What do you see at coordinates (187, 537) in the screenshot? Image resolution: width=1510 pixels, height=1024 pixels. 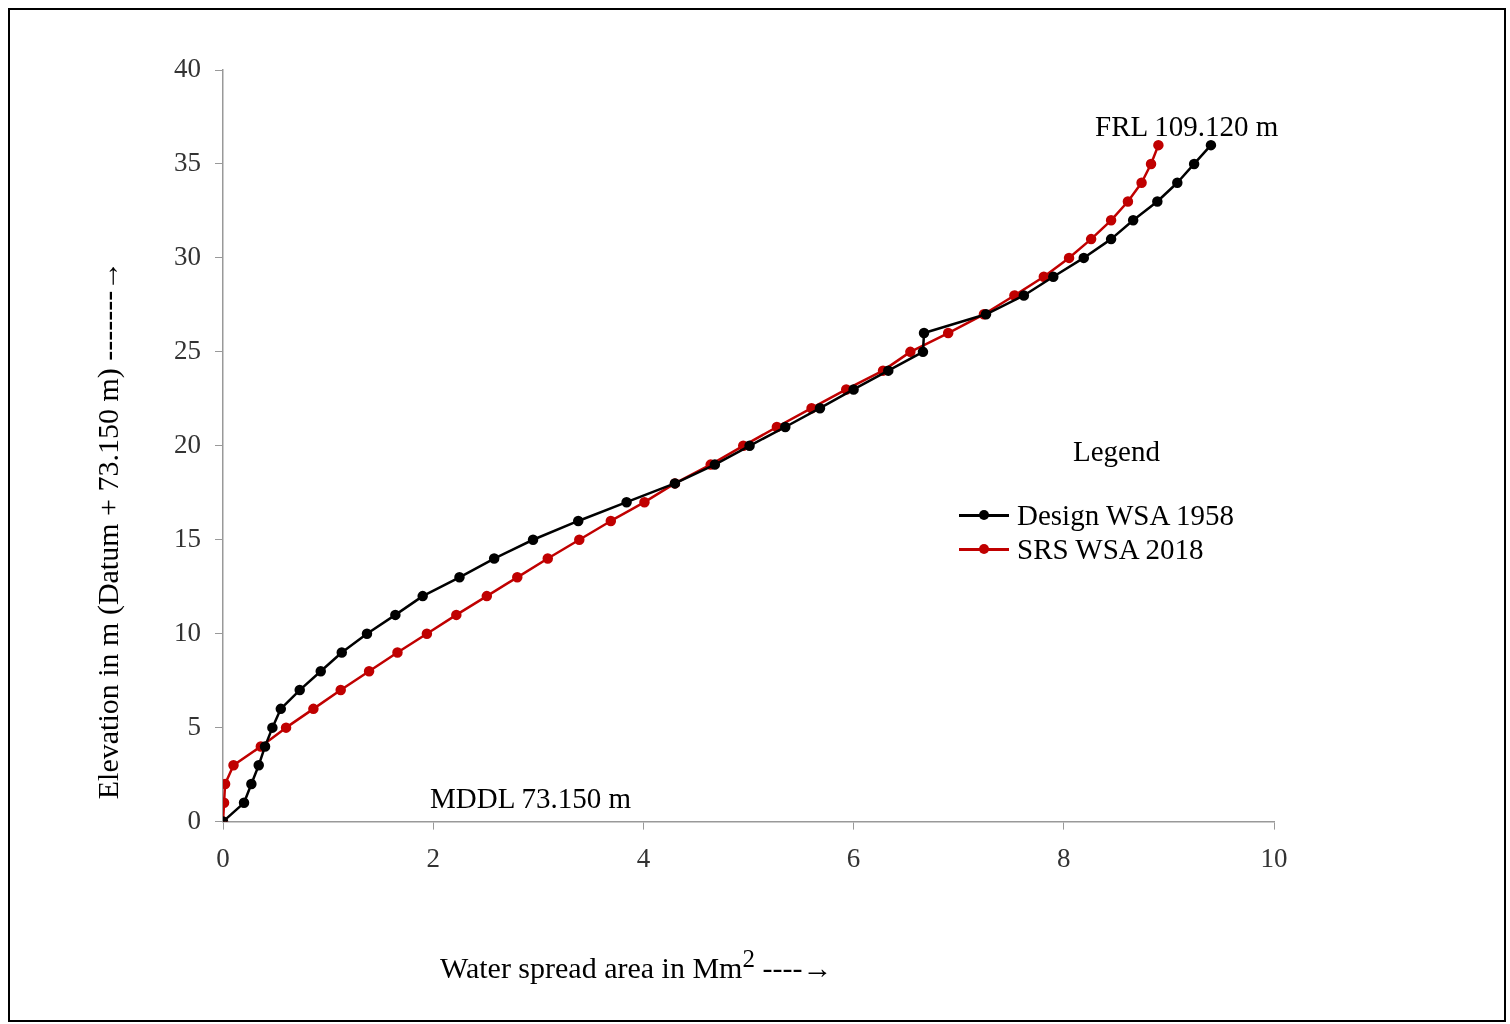 I see `y-tick-label: 15` at bounding box center [187, 537].